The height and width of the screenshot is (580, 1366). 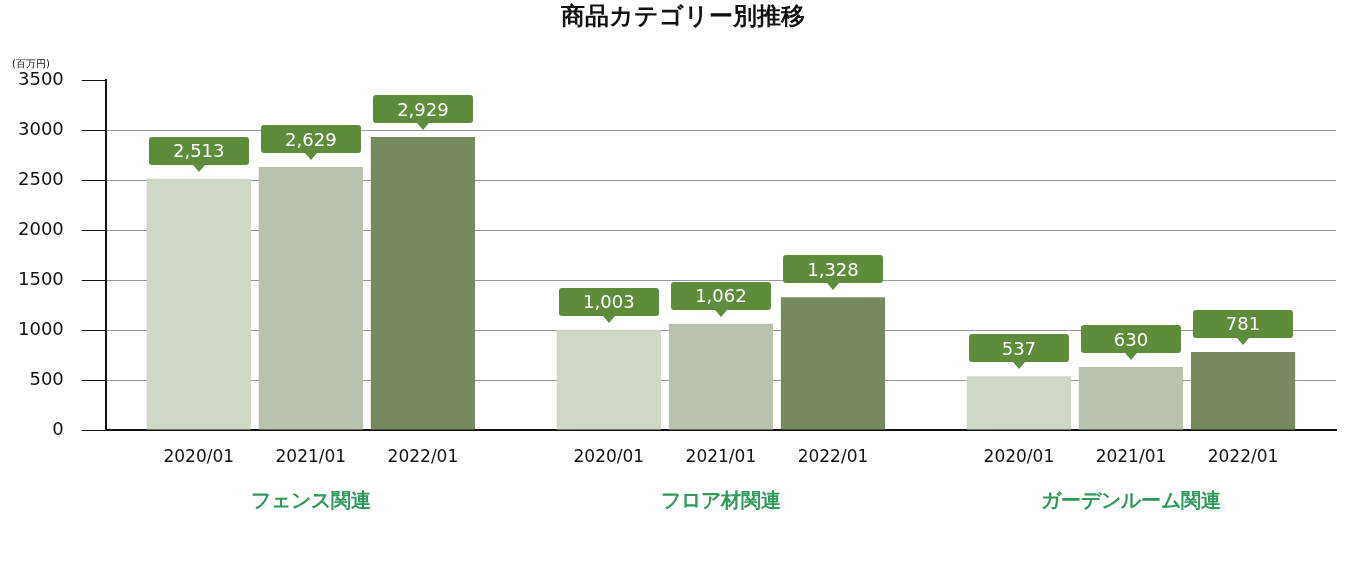 I want to click on data-label: 1,062, so click(x=721, y=296).